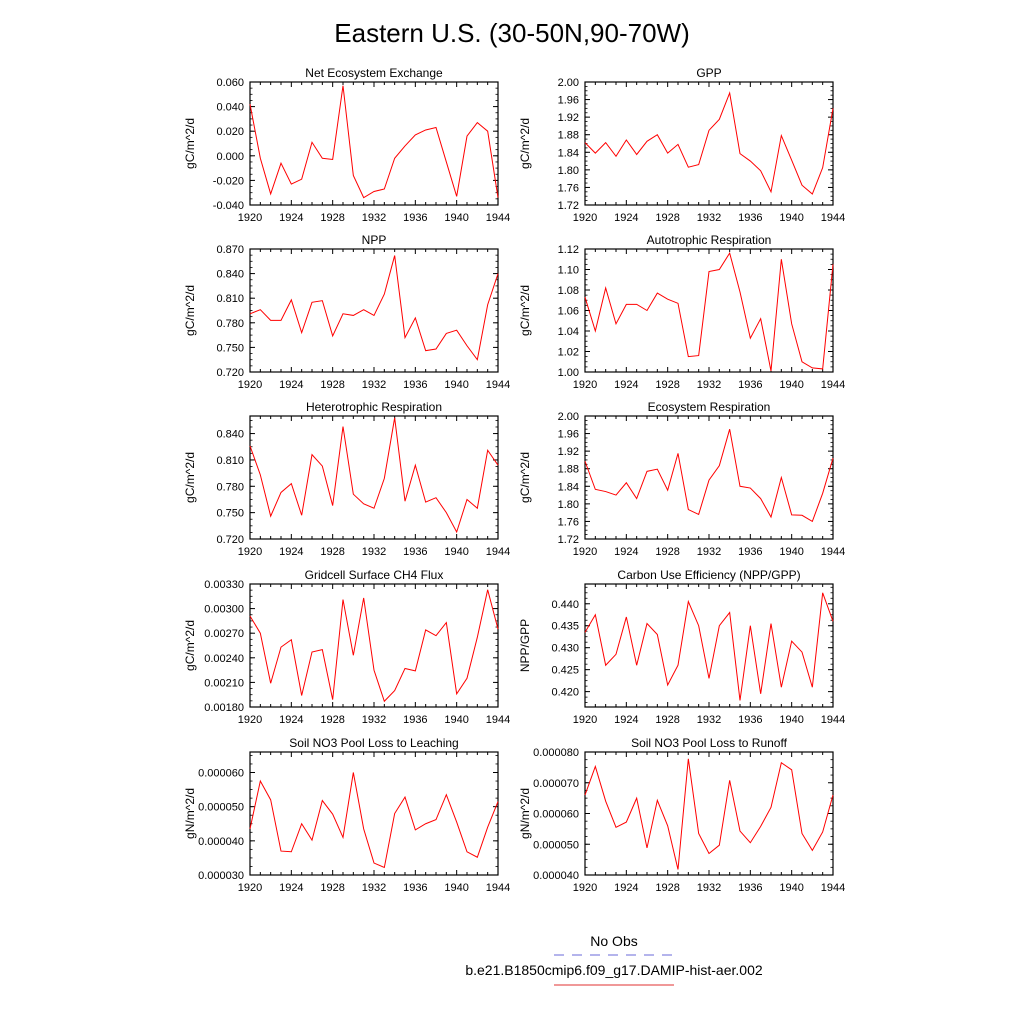 The width and height of the screenshot is (1024, 1024). What do you see at coordinates (708, 73) in the screenshot?
I see `chart-title: GPP` at bounding box center [708, 73].